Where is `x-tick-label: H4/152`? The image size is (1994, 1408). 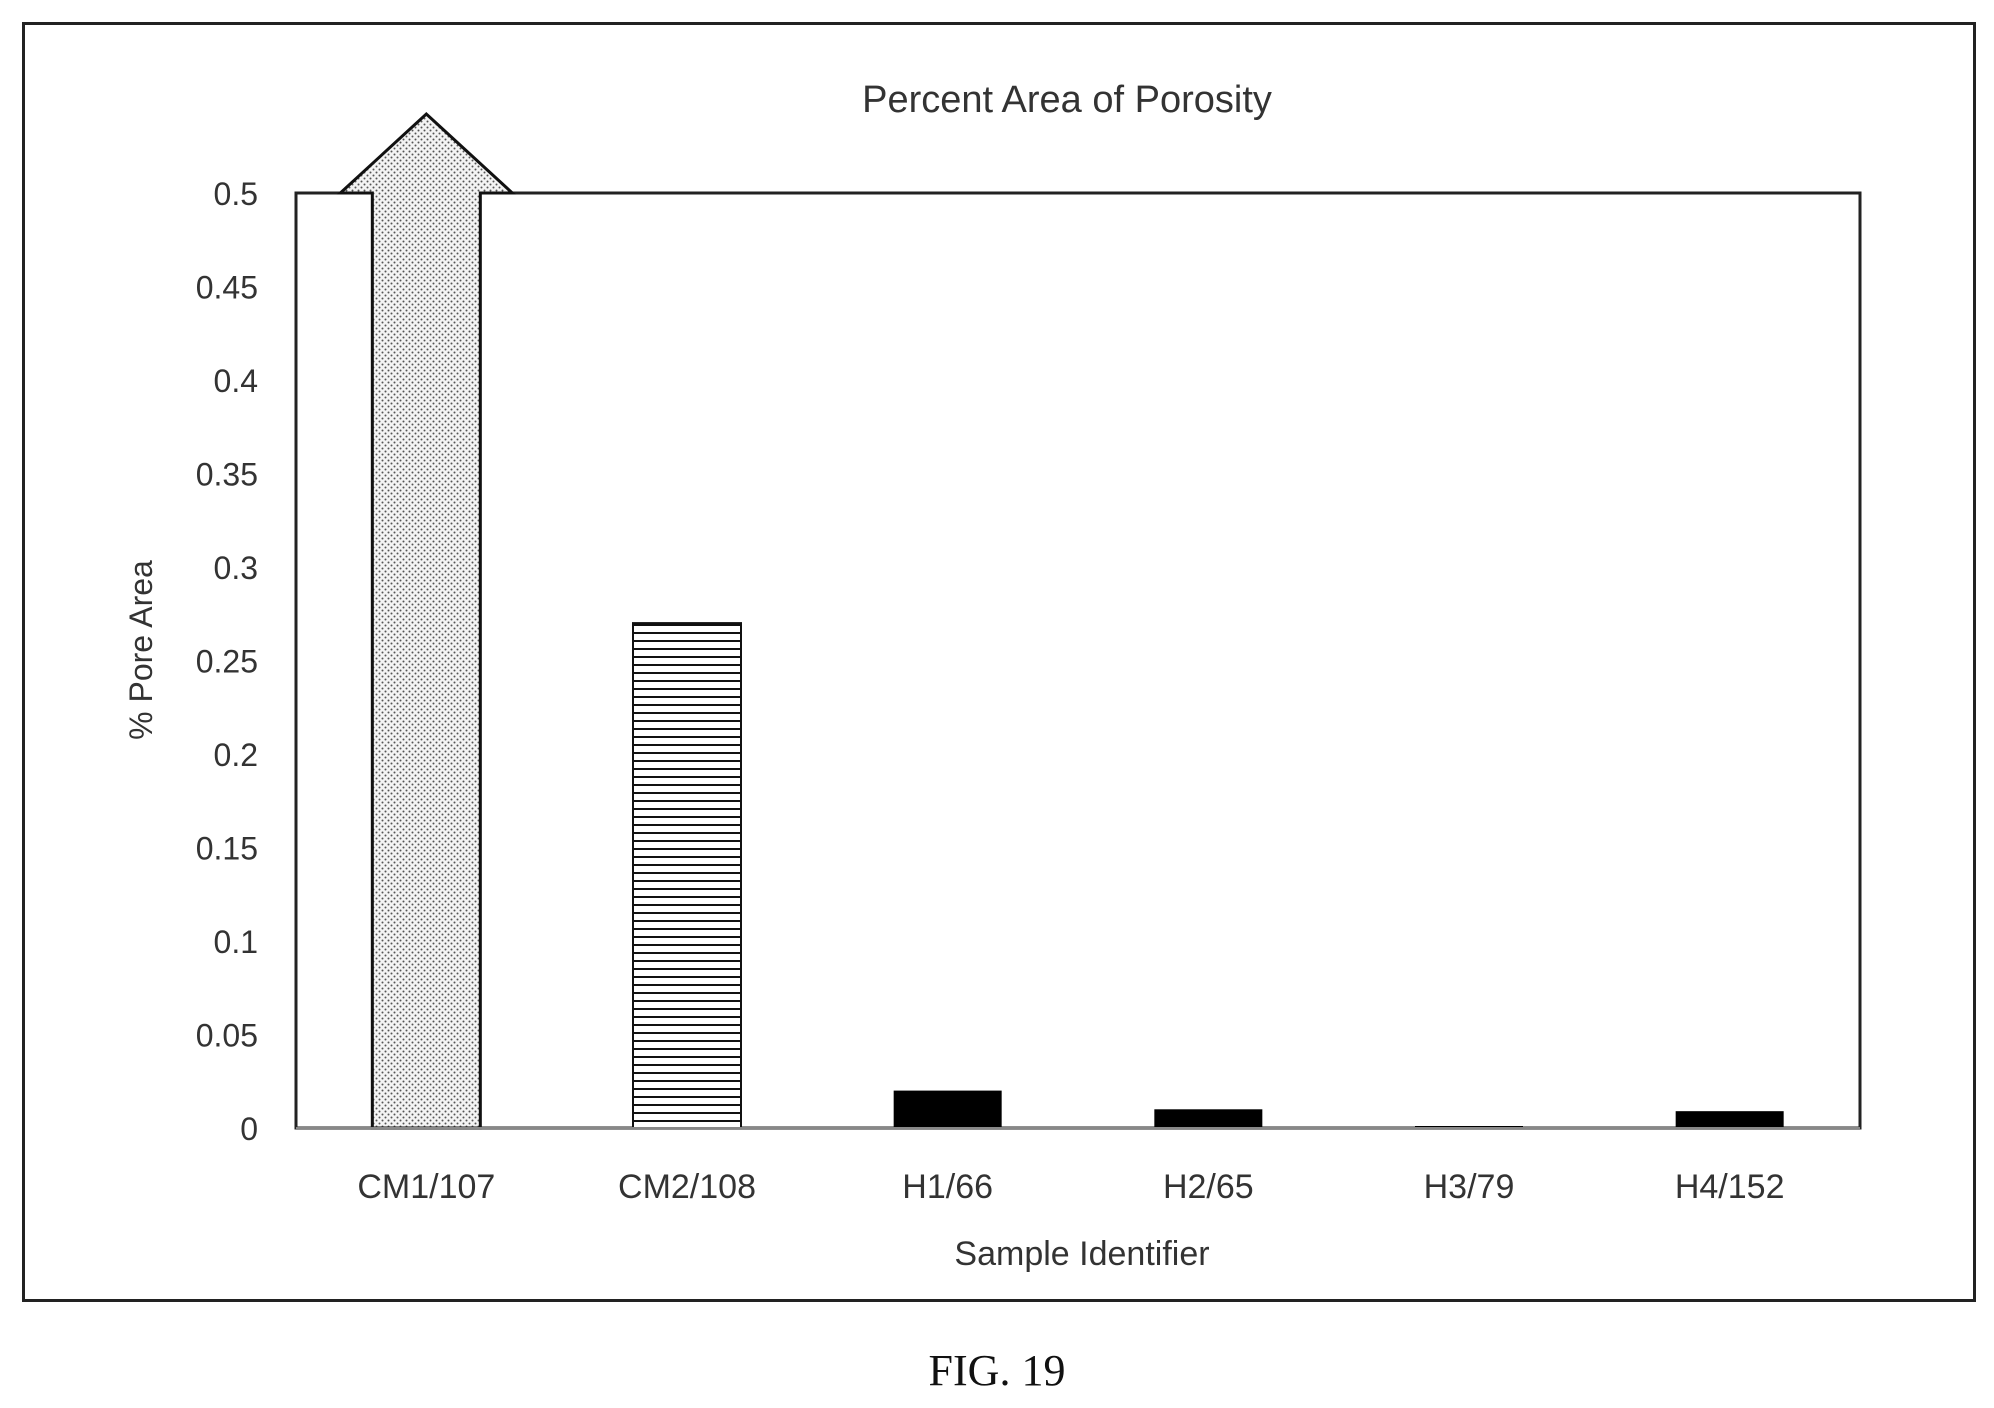
x-tick-label: H4/152 is located at coordinates (1730, 1187).